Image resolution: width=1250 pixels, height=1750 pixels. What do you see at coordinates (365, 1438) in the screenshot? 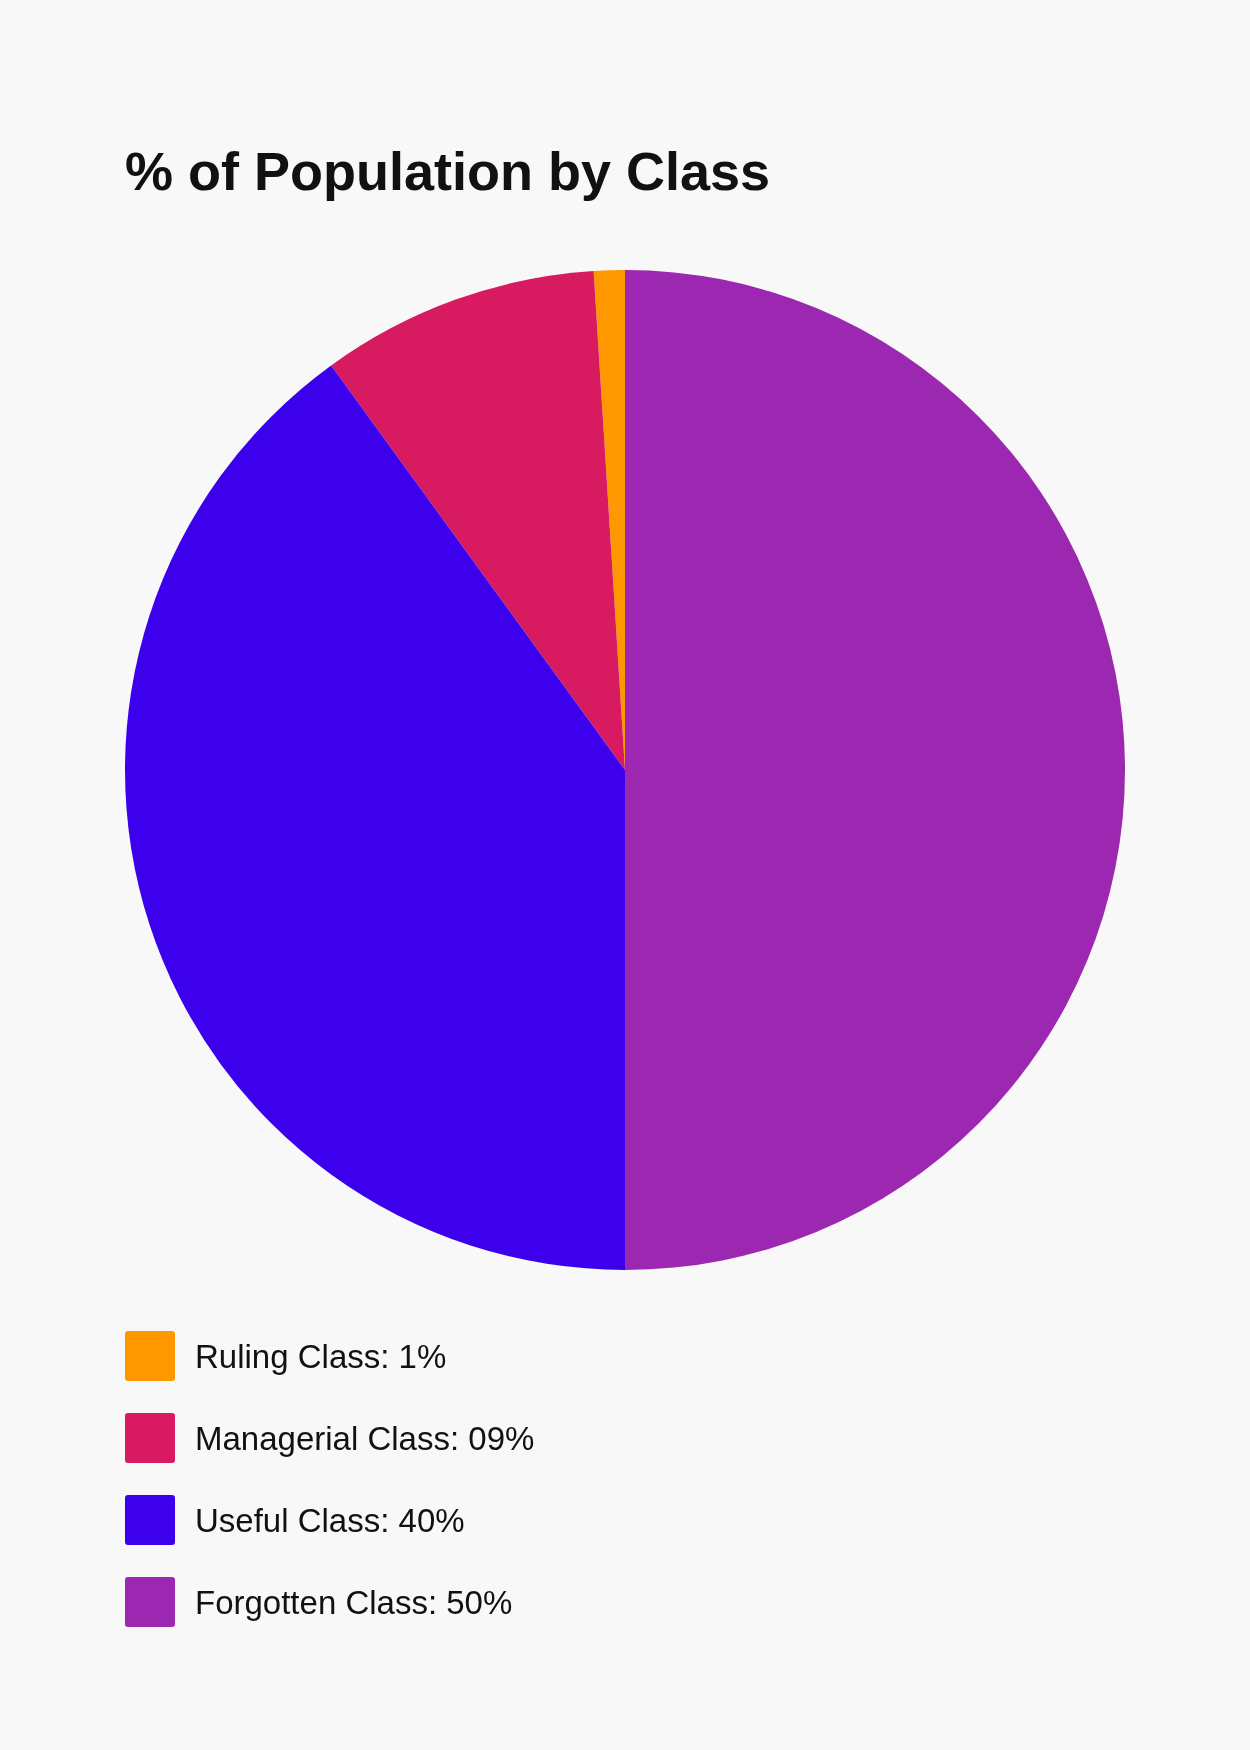
I see `legend-label: Managerial Class: 09%` at bounding box center [365, 1438].